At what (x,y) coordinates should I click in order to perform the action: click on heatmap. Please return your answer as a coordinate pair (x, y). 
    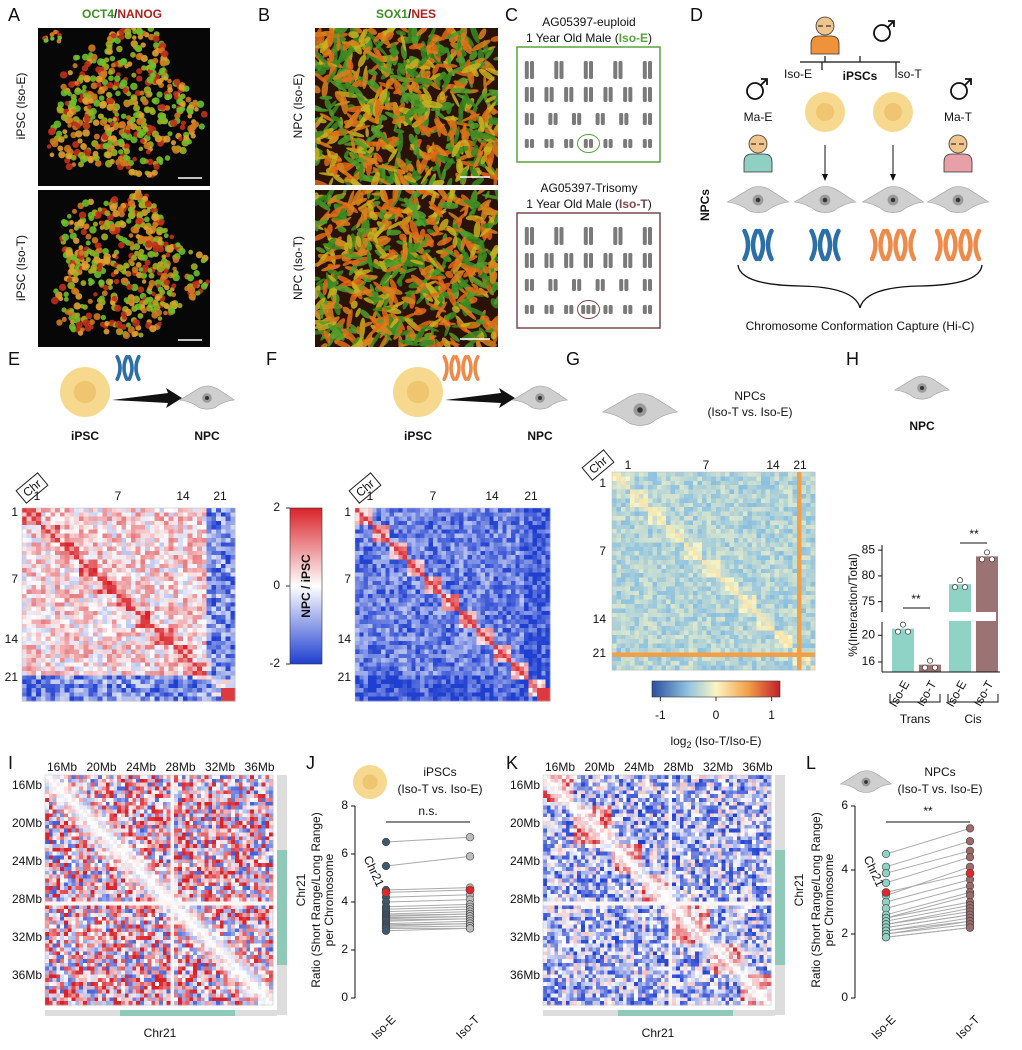
    Looking at the image, I should click on (129, 605).